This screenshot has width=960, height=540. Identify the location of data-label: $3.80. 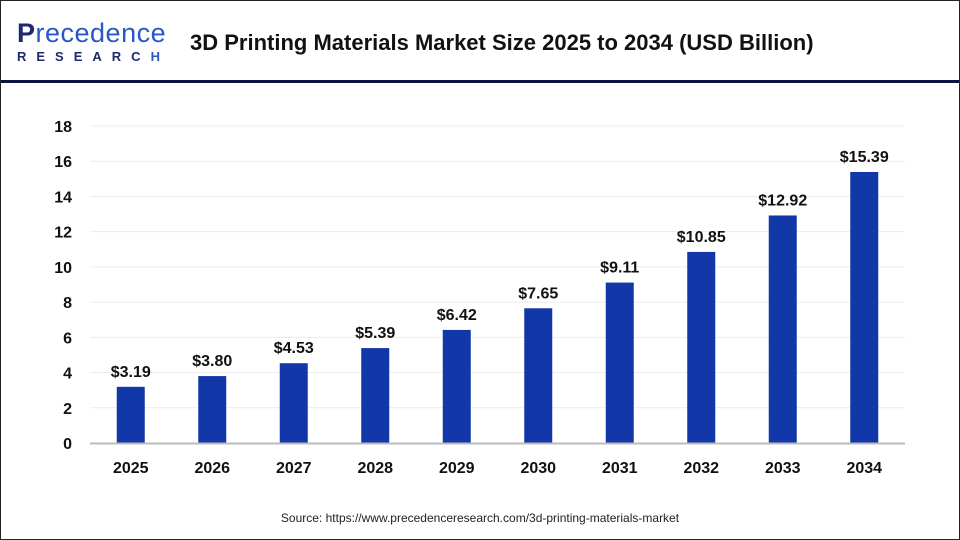
(212, 361).